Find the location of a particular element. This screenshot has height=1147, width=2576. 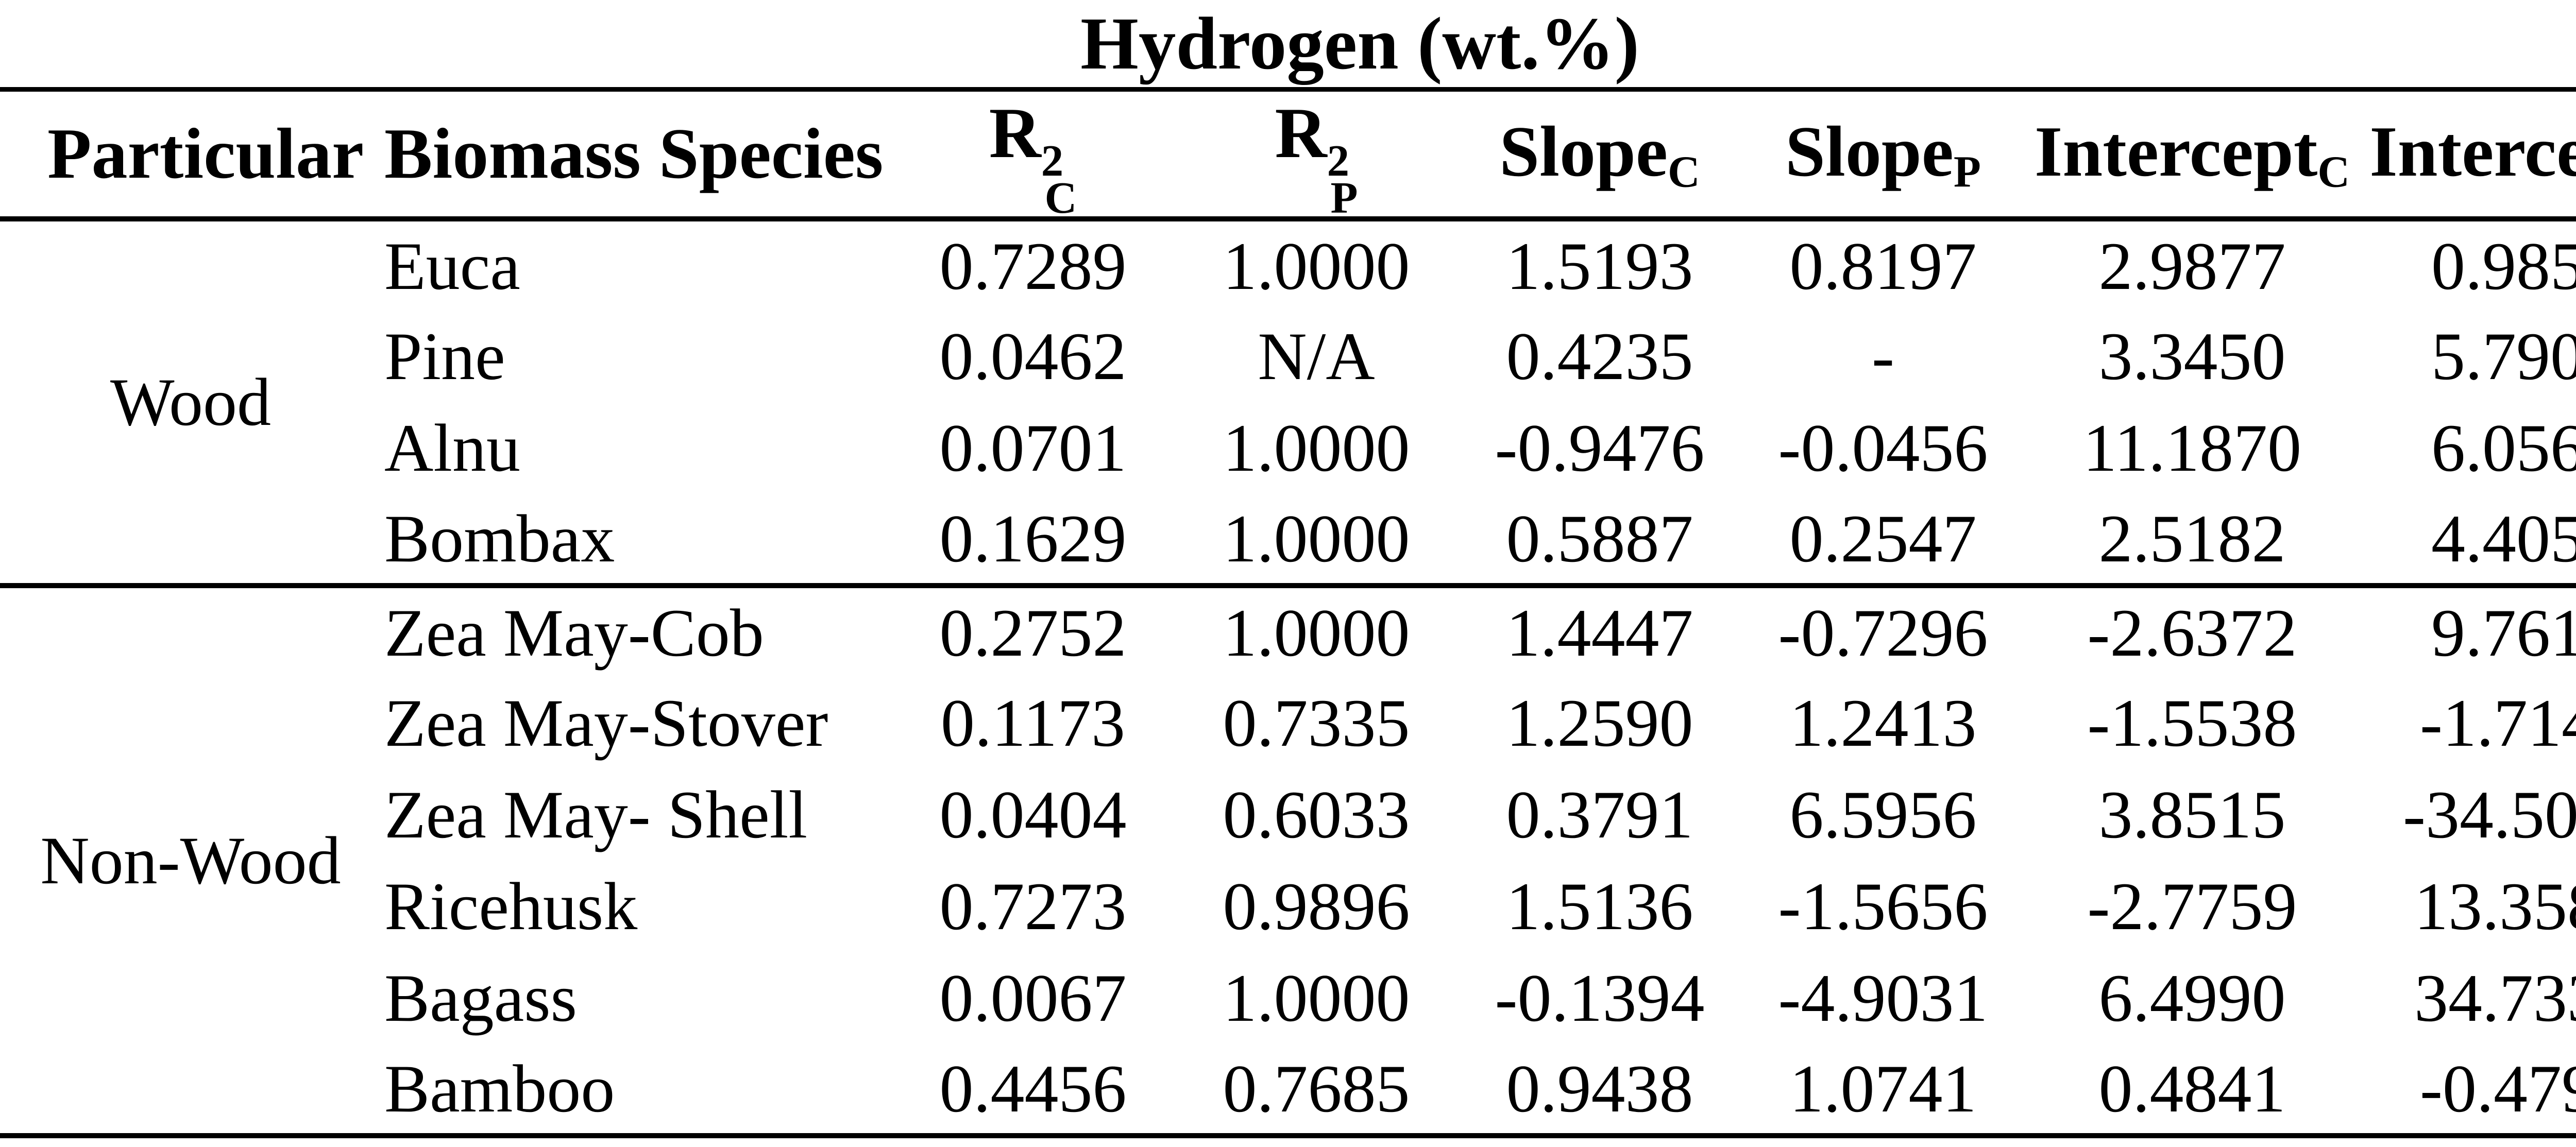

header-slopep: SlopeP is located at coordinates (1883, 156).